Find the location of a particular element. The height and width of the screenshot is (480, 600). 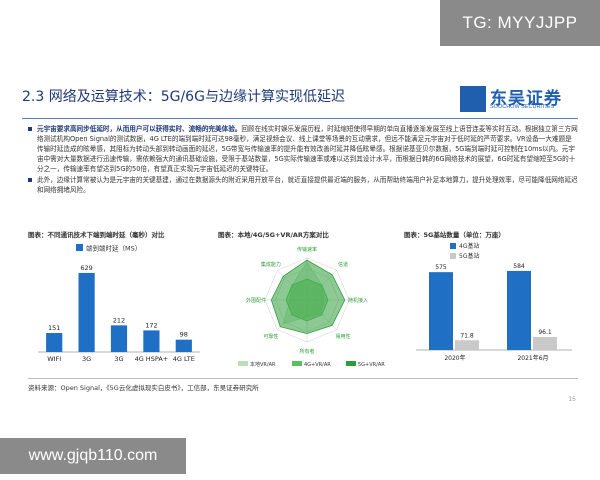

fig1-caption: 图表：不同通讯技术下端到端时延（毫秒）对比 is located at coordinates (96, 235).